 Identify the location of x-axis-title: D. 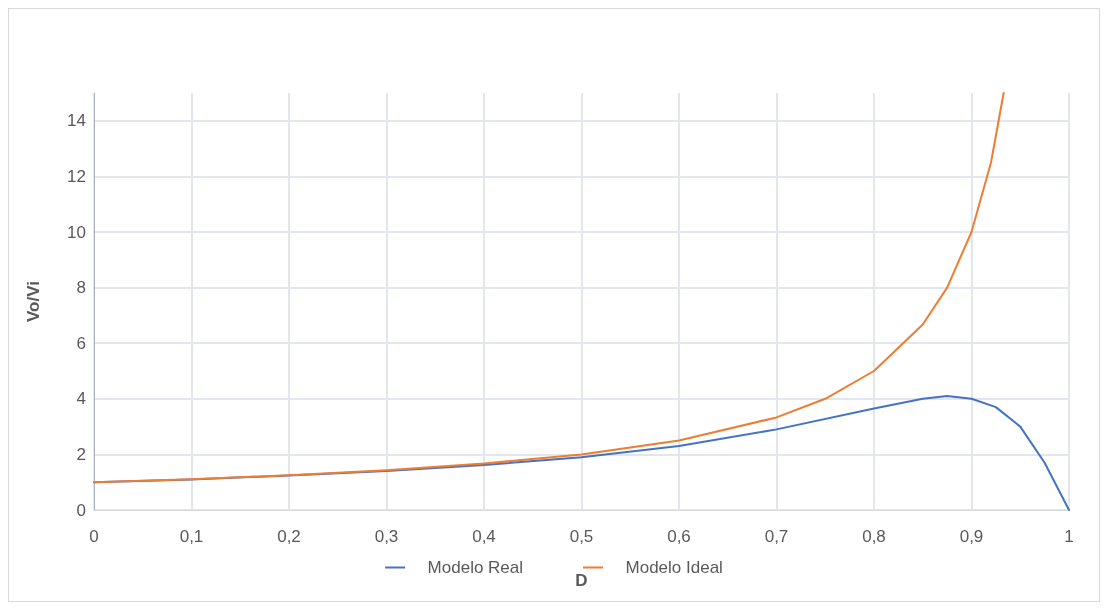
(581, 580).